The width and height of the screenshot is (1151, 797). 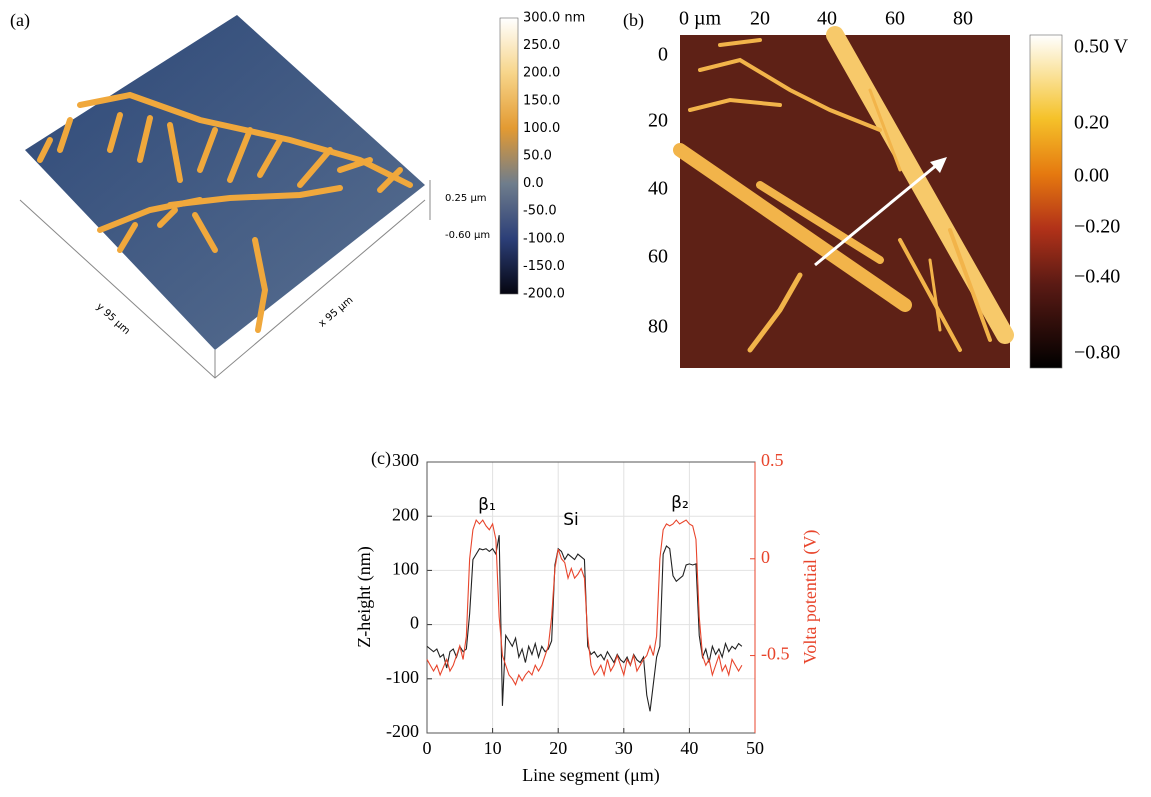 I want to click on x-tick-label: 10, so click(x=493, y=748).